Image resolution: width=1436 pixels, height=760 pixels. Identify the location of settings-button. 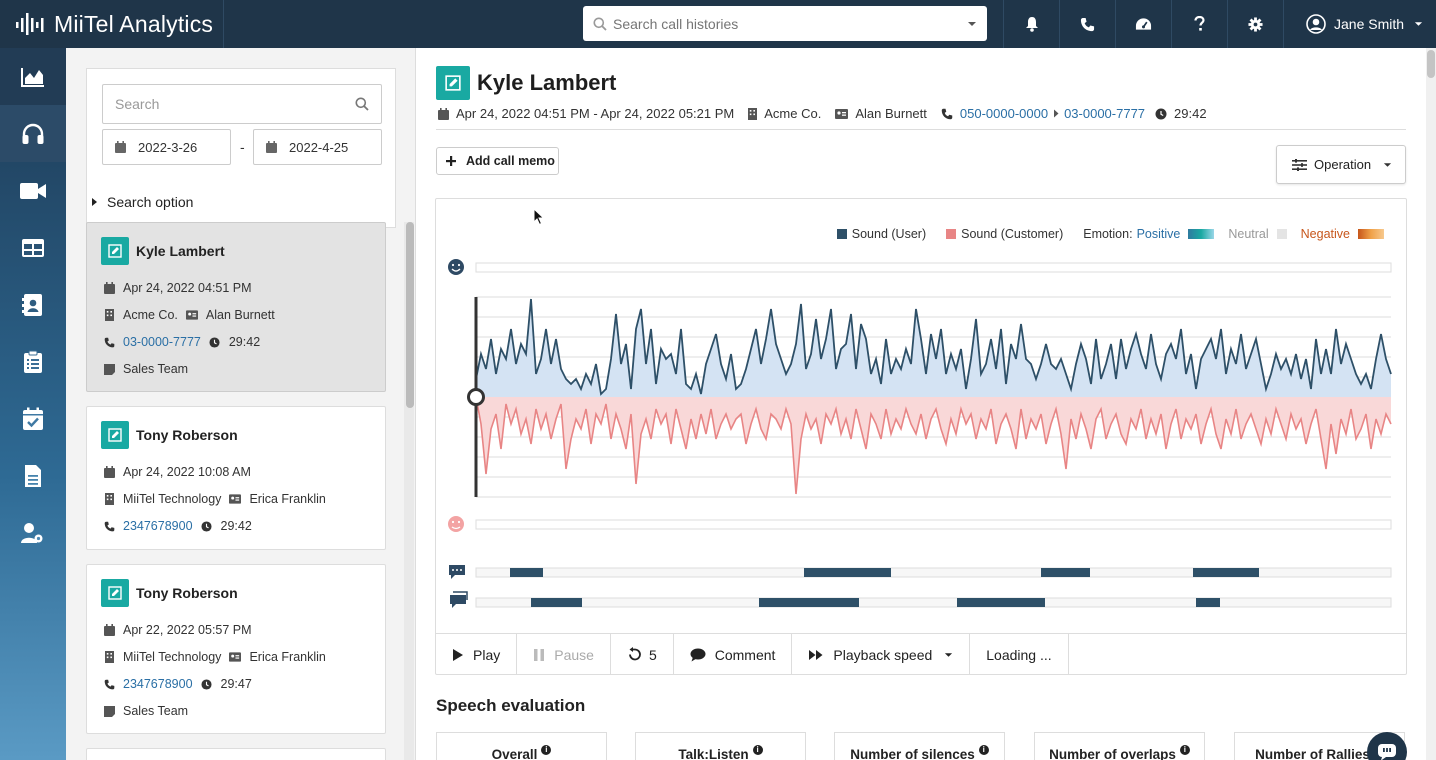
(1255, 24).